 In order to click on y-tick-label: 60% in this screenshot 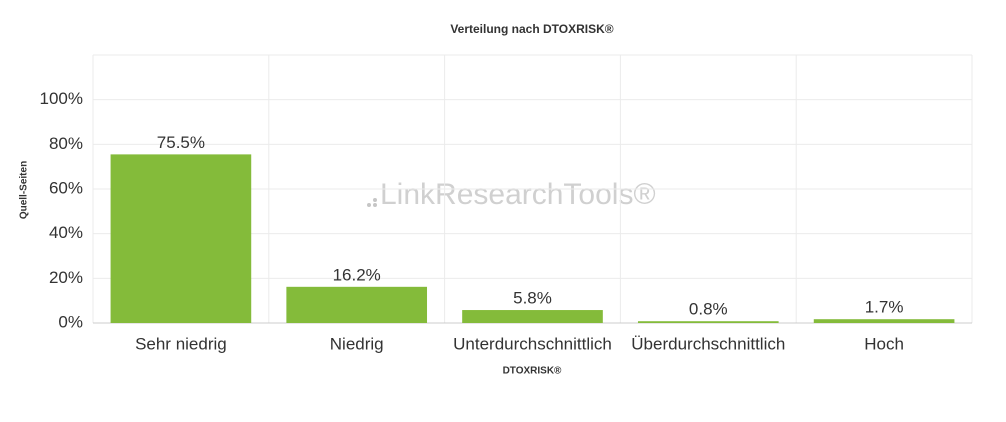, I will do `click(66, 187)`.